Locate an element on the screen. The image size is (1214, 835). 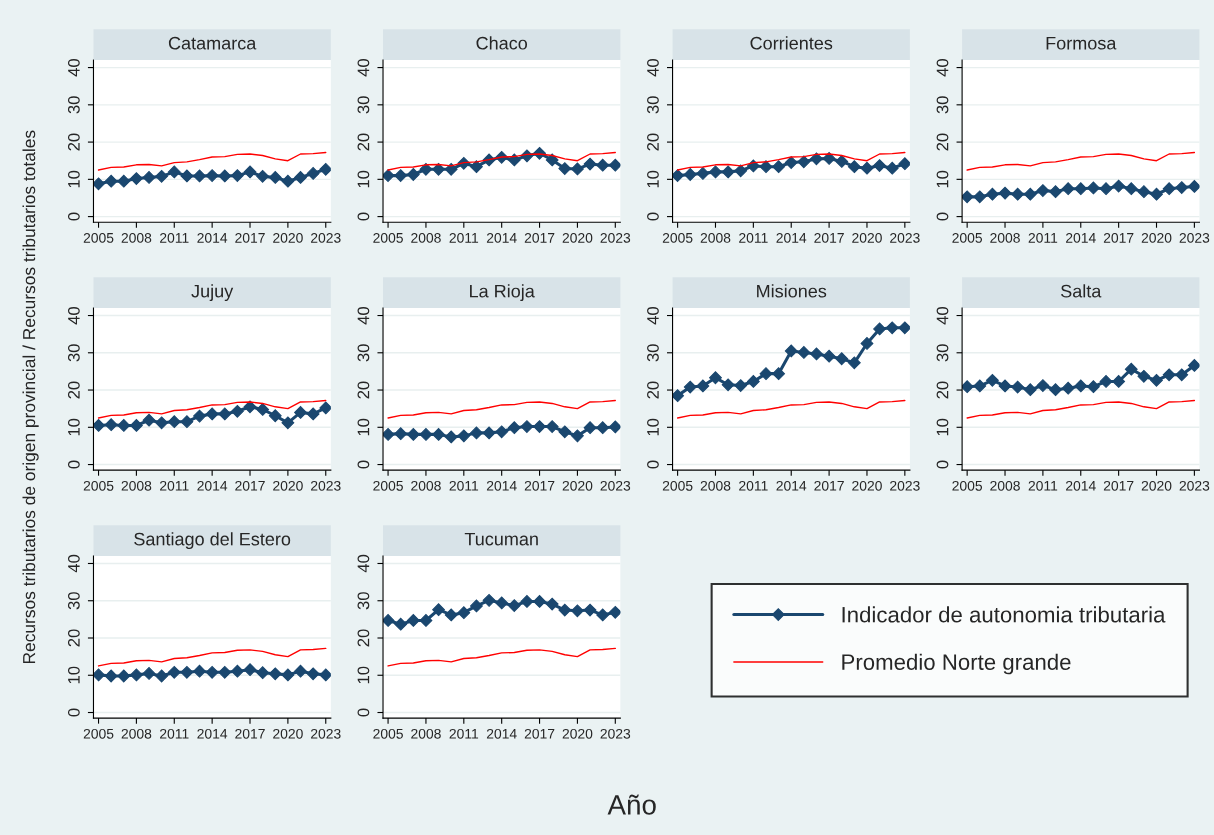
chart-title: Salta is located at coordinates (1081, 291).